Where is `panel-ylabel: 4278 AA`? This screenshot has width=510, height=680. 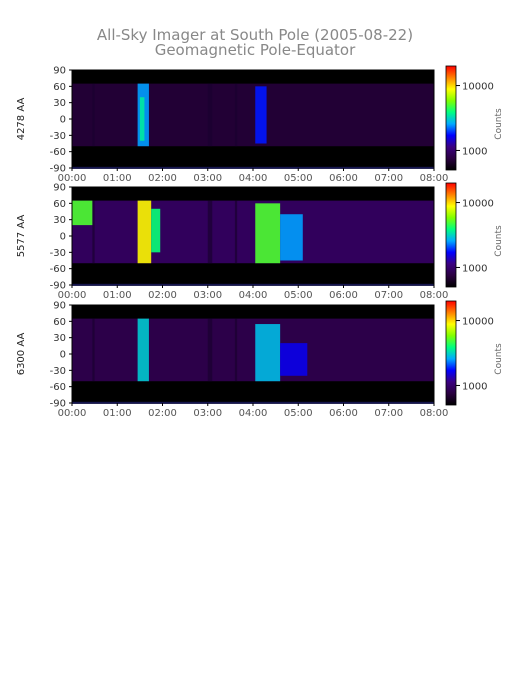
panel-ylabel: 4278 AA is located at coordinates (21, 119).